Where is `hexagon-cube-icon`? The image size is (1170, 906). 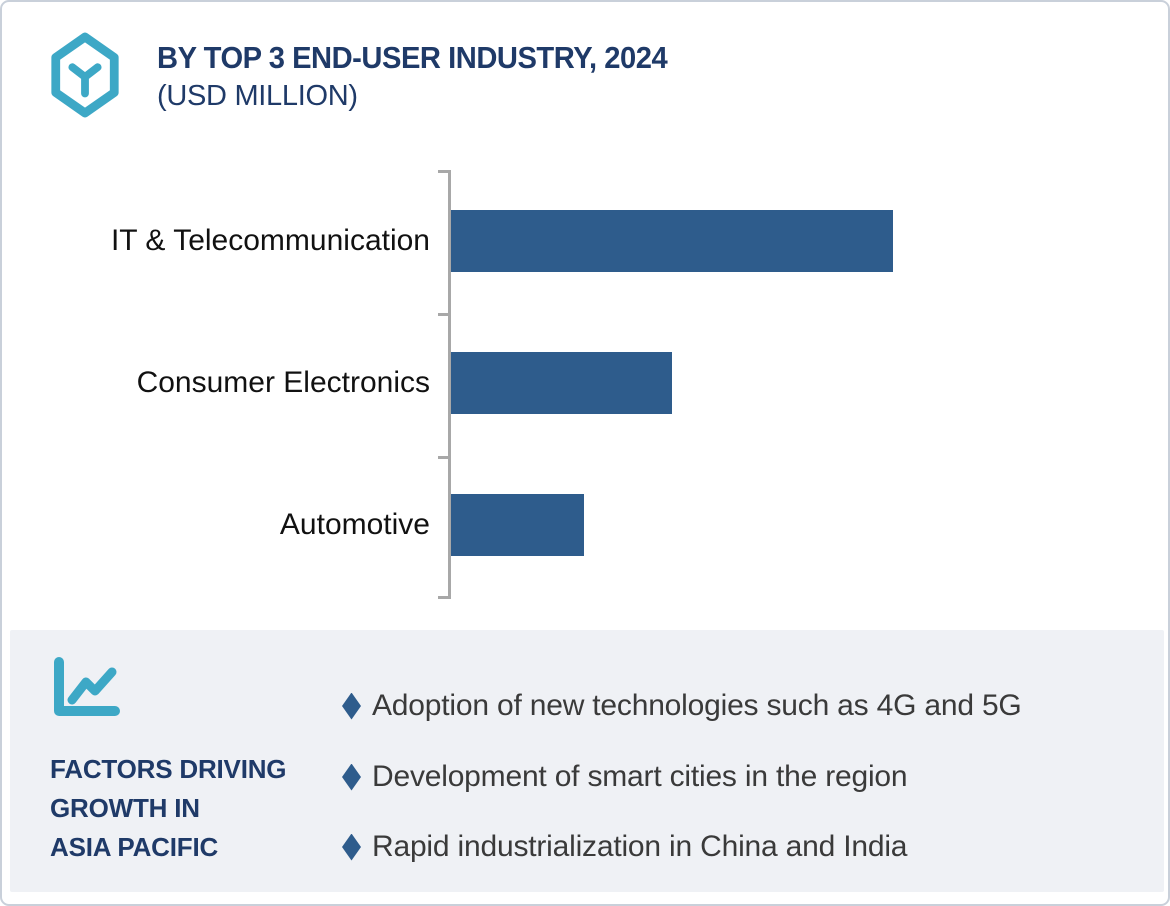
hexagon-cube-icon is located at coordinates (85, 77).